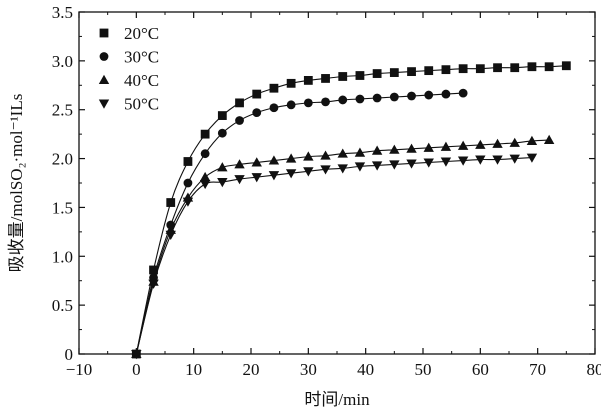  I want to click on x-tick-label: 10, so click(193, 369).